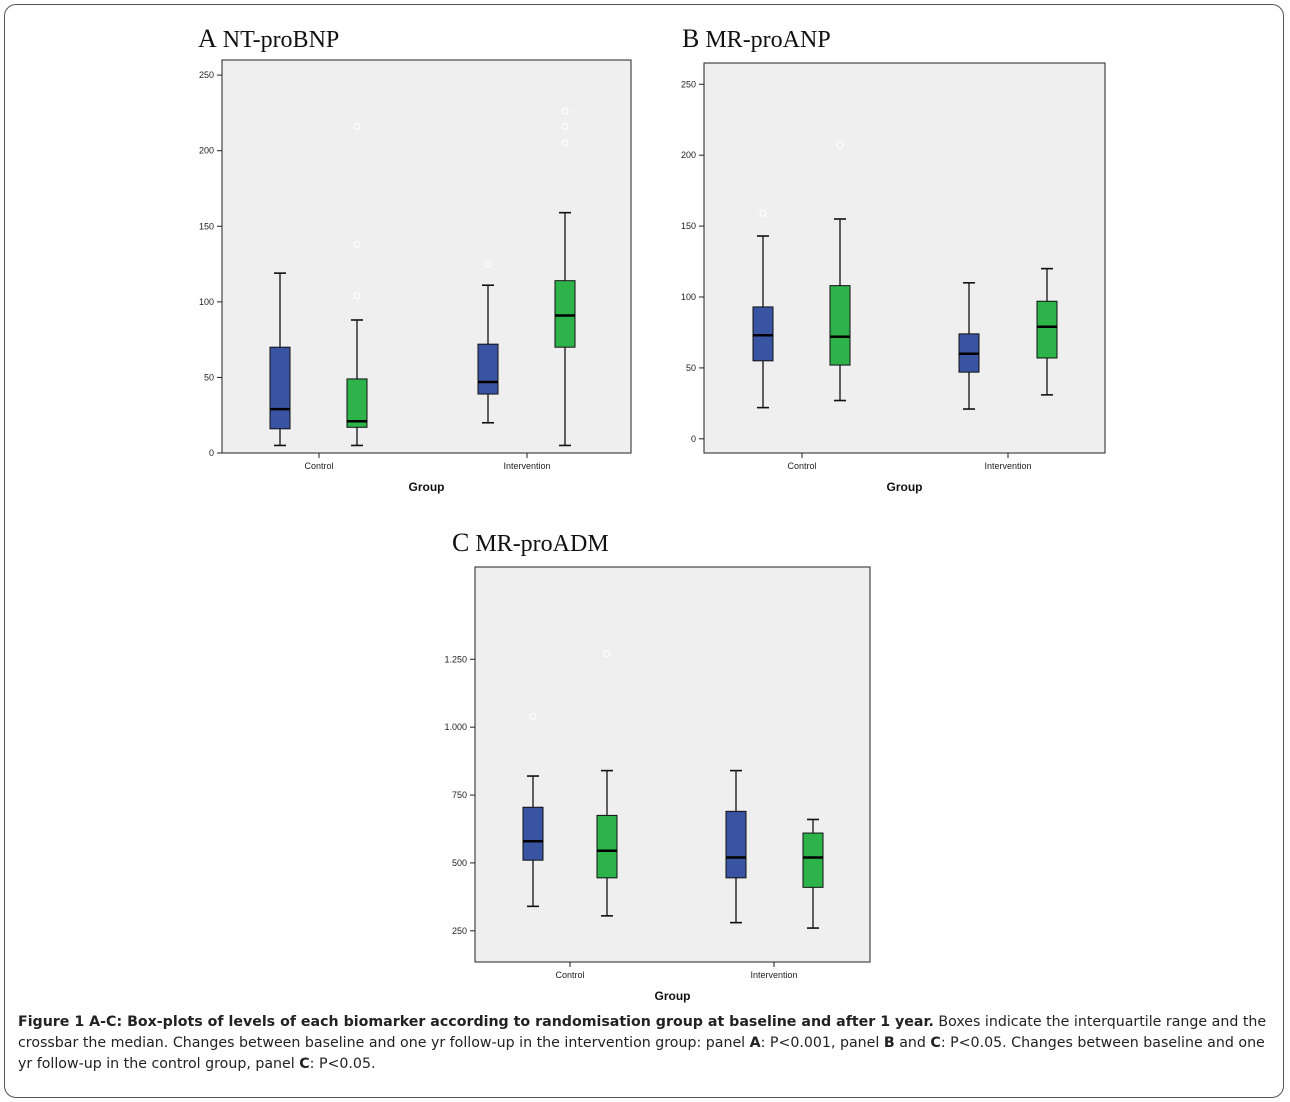  I want to click on panel-title: C MR-proADM, so click(530, 542).